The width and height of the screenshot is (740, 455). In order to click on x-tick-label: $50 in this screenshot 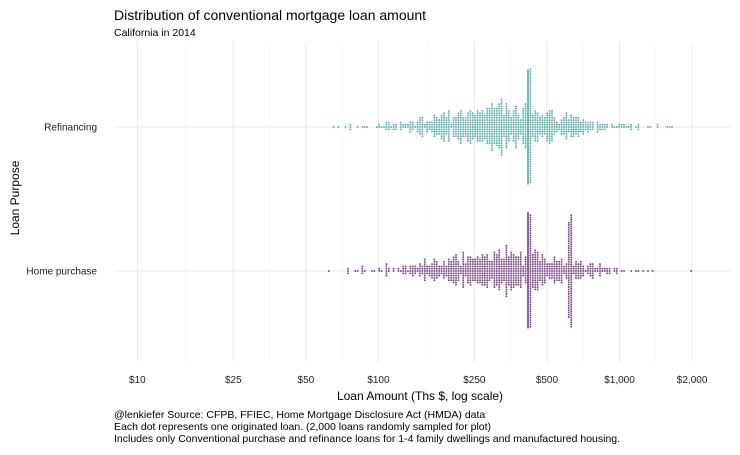, I will do `click(306, 380)`.